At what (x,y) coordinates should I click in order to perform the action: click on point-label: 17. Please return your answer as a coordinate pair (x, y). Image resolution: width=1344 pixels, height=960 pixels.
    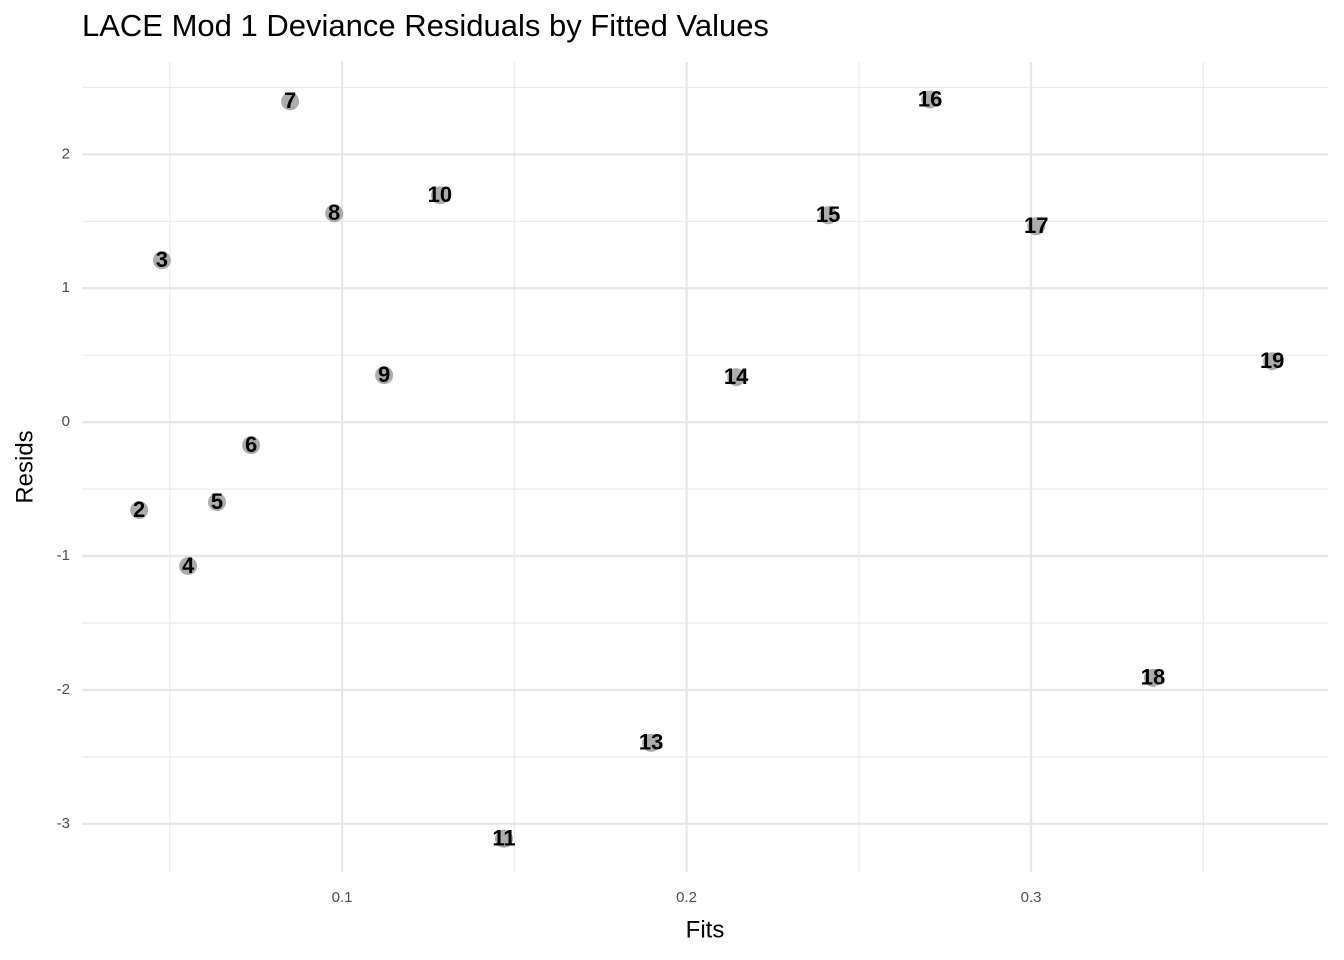
    Looking at the image, I should click on (1036, 225).